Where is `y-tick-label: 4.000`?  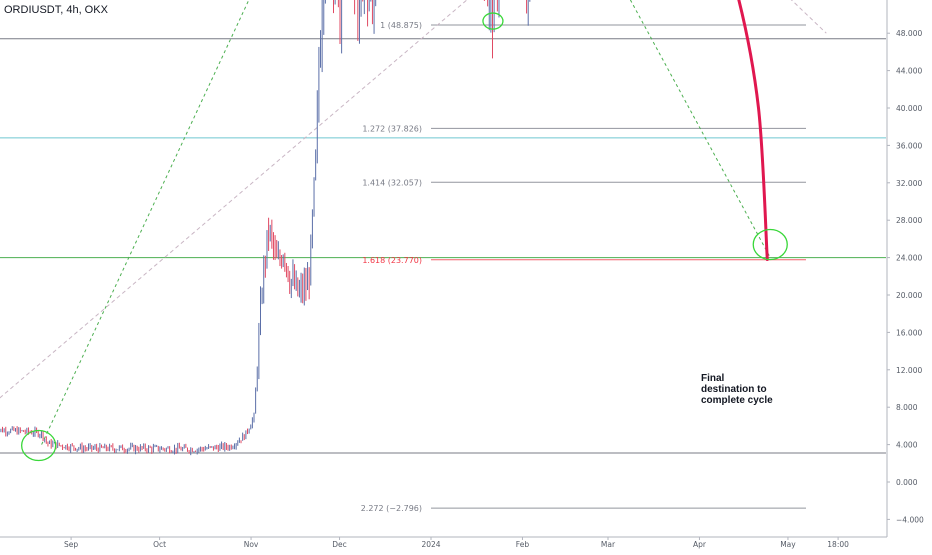
y-tick-label: 4.000 is located at coordinates (907, 445).